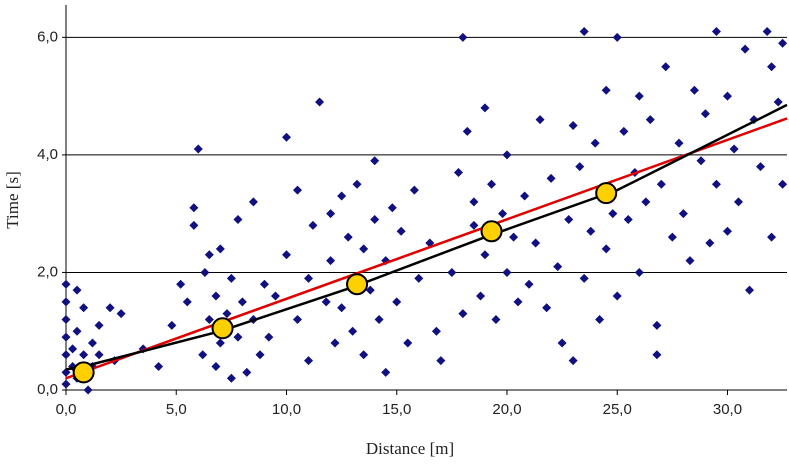 The image size is (789, 465). Describe the element at coordinates (617, 409) in the screenshot. I see `x-tick-label: 25,0` at that location.